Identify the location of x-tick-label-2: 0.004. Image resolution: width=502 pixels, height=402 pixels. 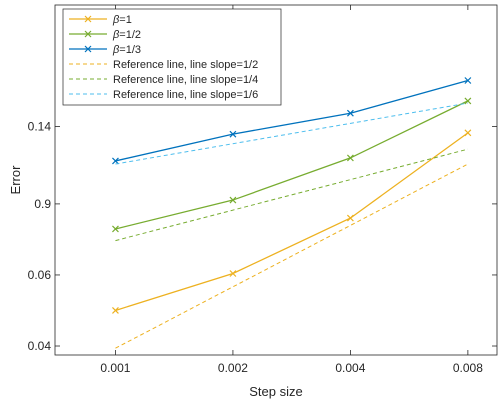
(350, 368).